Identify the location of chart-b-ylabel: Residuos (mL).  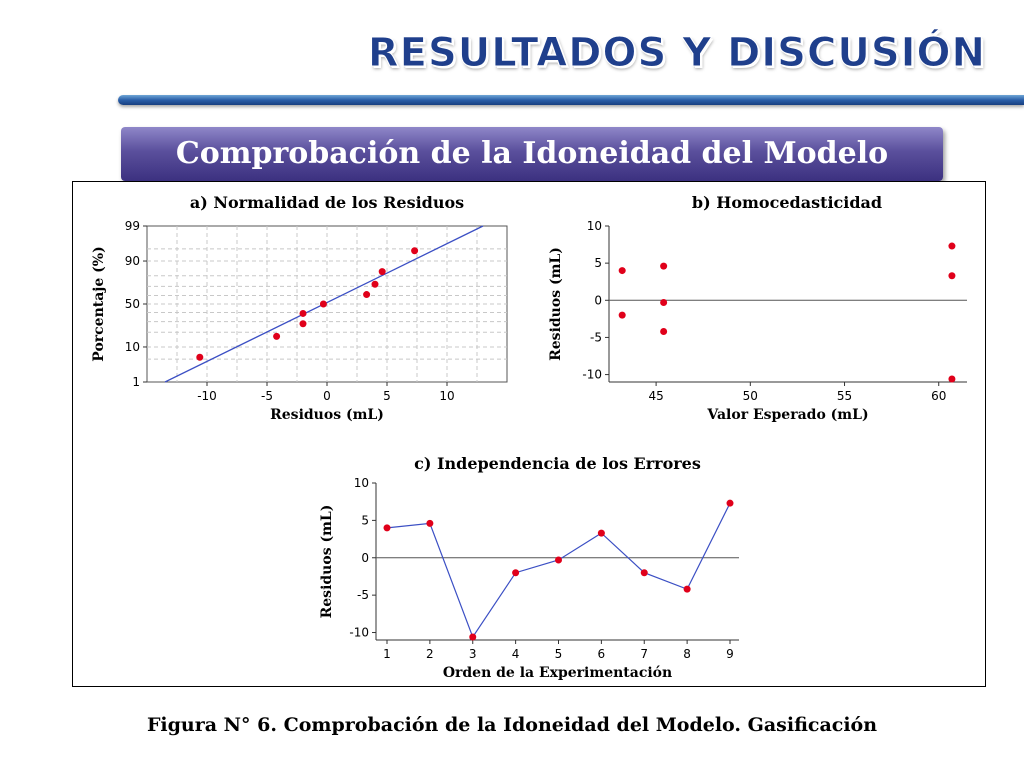
(556, 304).